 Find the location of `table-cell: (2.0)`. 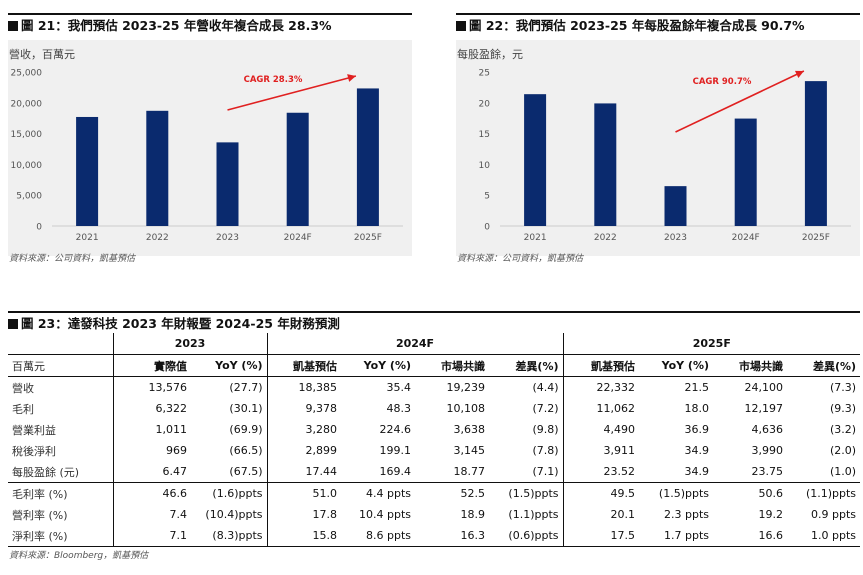

table-cell: (2.0) is located at coordinates (843, 450).